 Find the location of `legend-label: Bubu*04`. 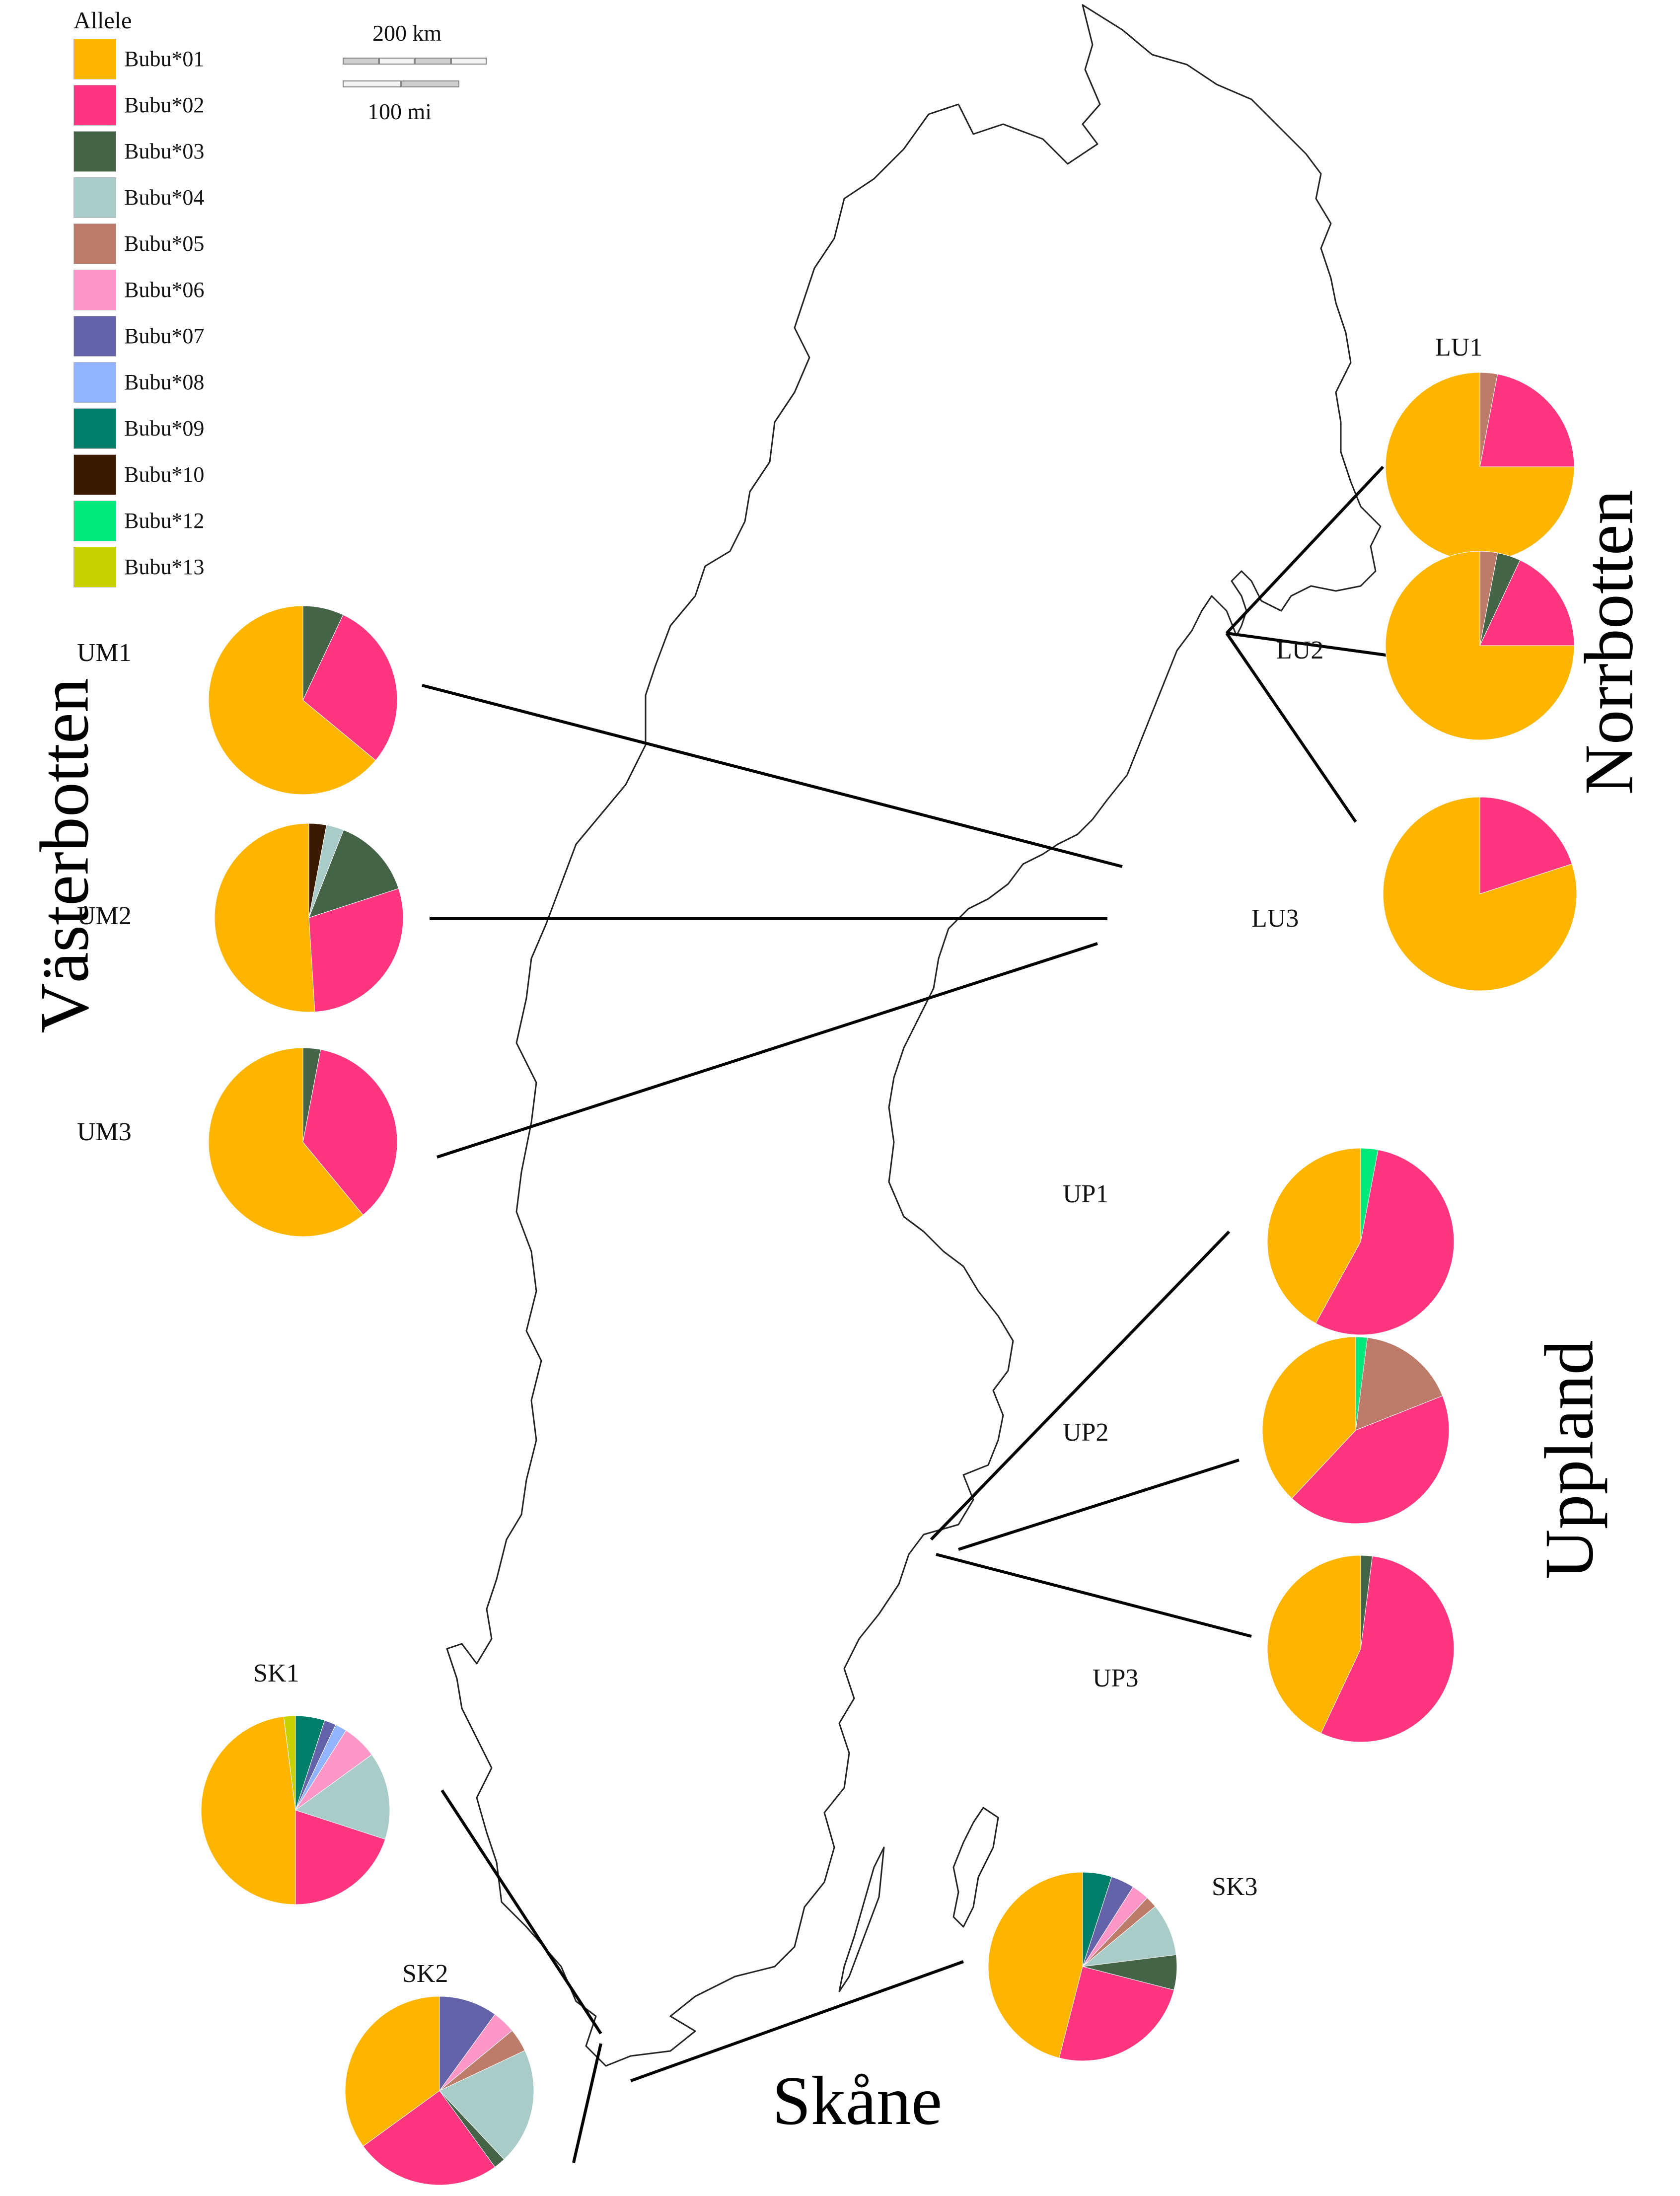

legend-label: Bubu*04 is located at coordinates (165, 198).